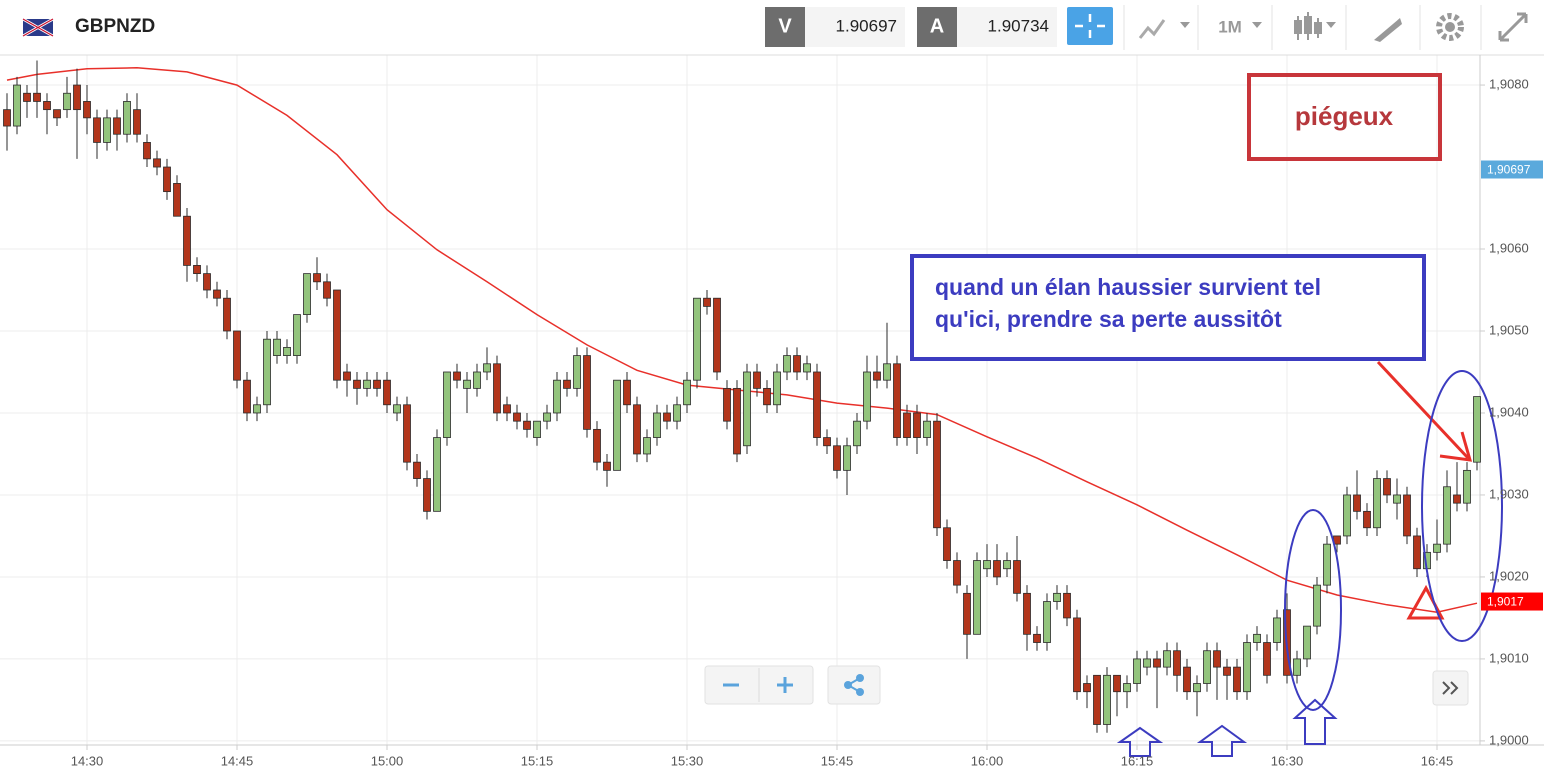 The height and width of the screenshot is (779, 1544). What do you see at coordinates (1086, 685) in the screenshot?
I see `zoom-controls` at bounding box center [1086, 685].